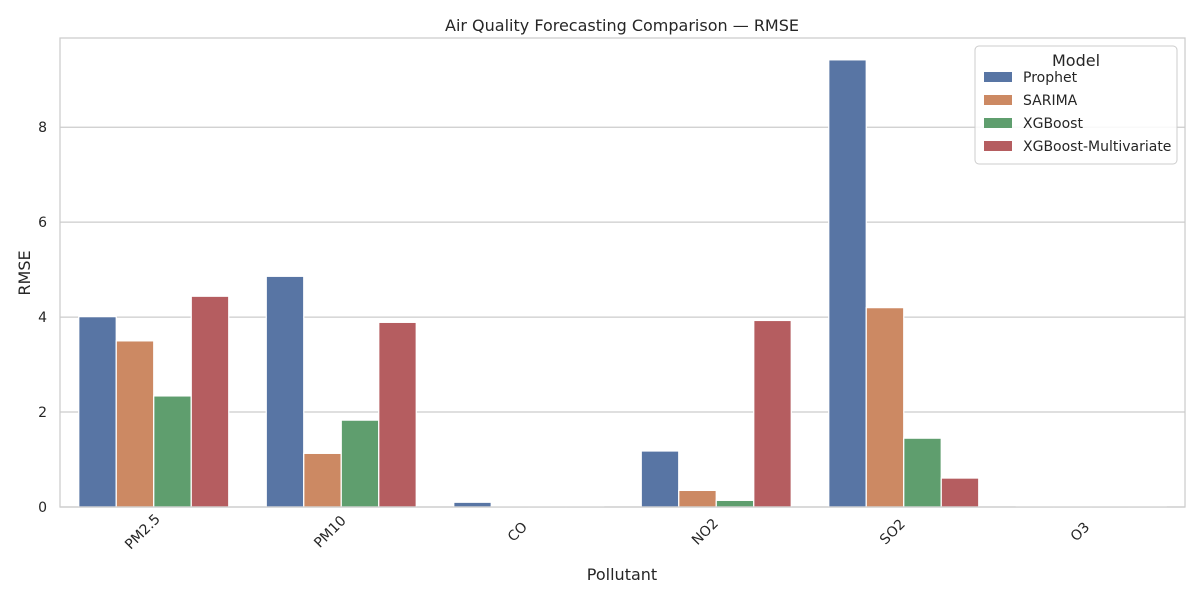 Image resolution: width=1200 pixels, height=600 pixels. I want to click on legend-box, so click(1076, 105).